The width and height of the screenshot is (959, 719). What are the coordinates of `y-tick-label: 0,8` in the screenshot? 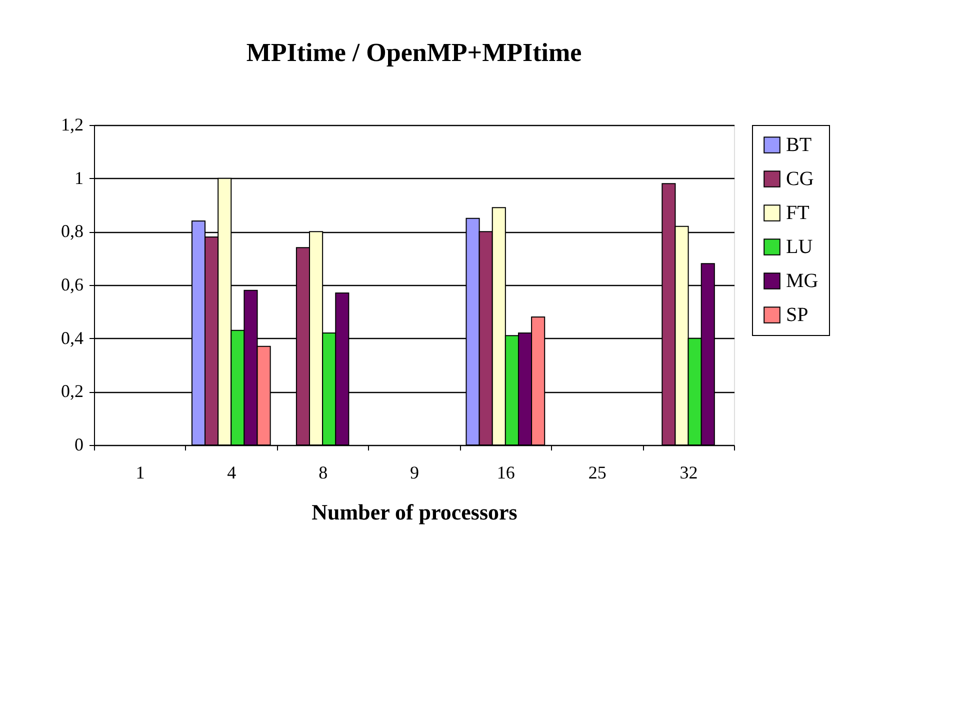 It's located at (72, 231).